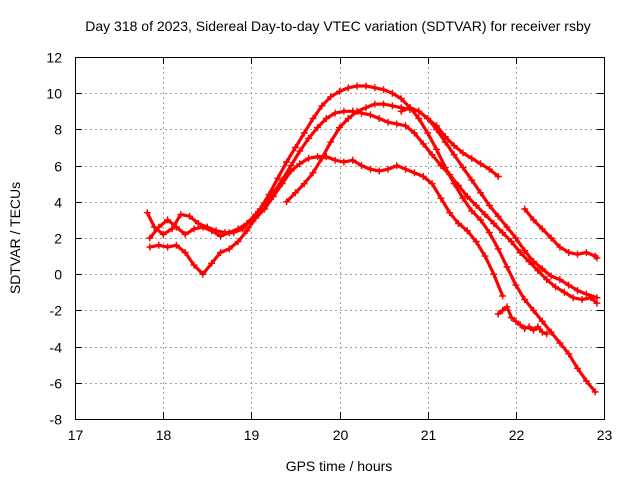 This screenshot has width=640, height=480. Describe the element at coordinates (429, 435) in the screenshot. I see `x-tick-label: 21` at that location.